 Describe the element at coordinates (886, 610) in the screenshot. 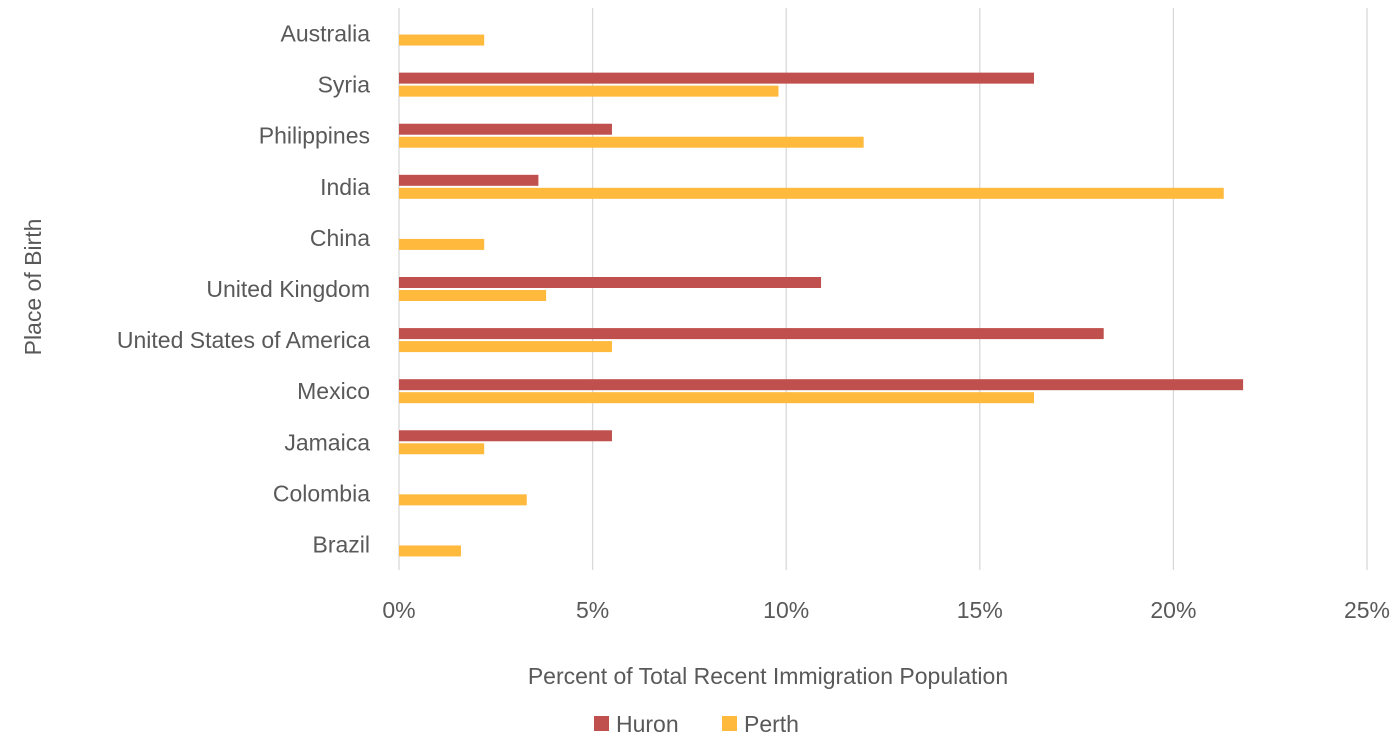

I see `x-tick-labels: 0% 5% 10% 15% 20% 25%` at that location.